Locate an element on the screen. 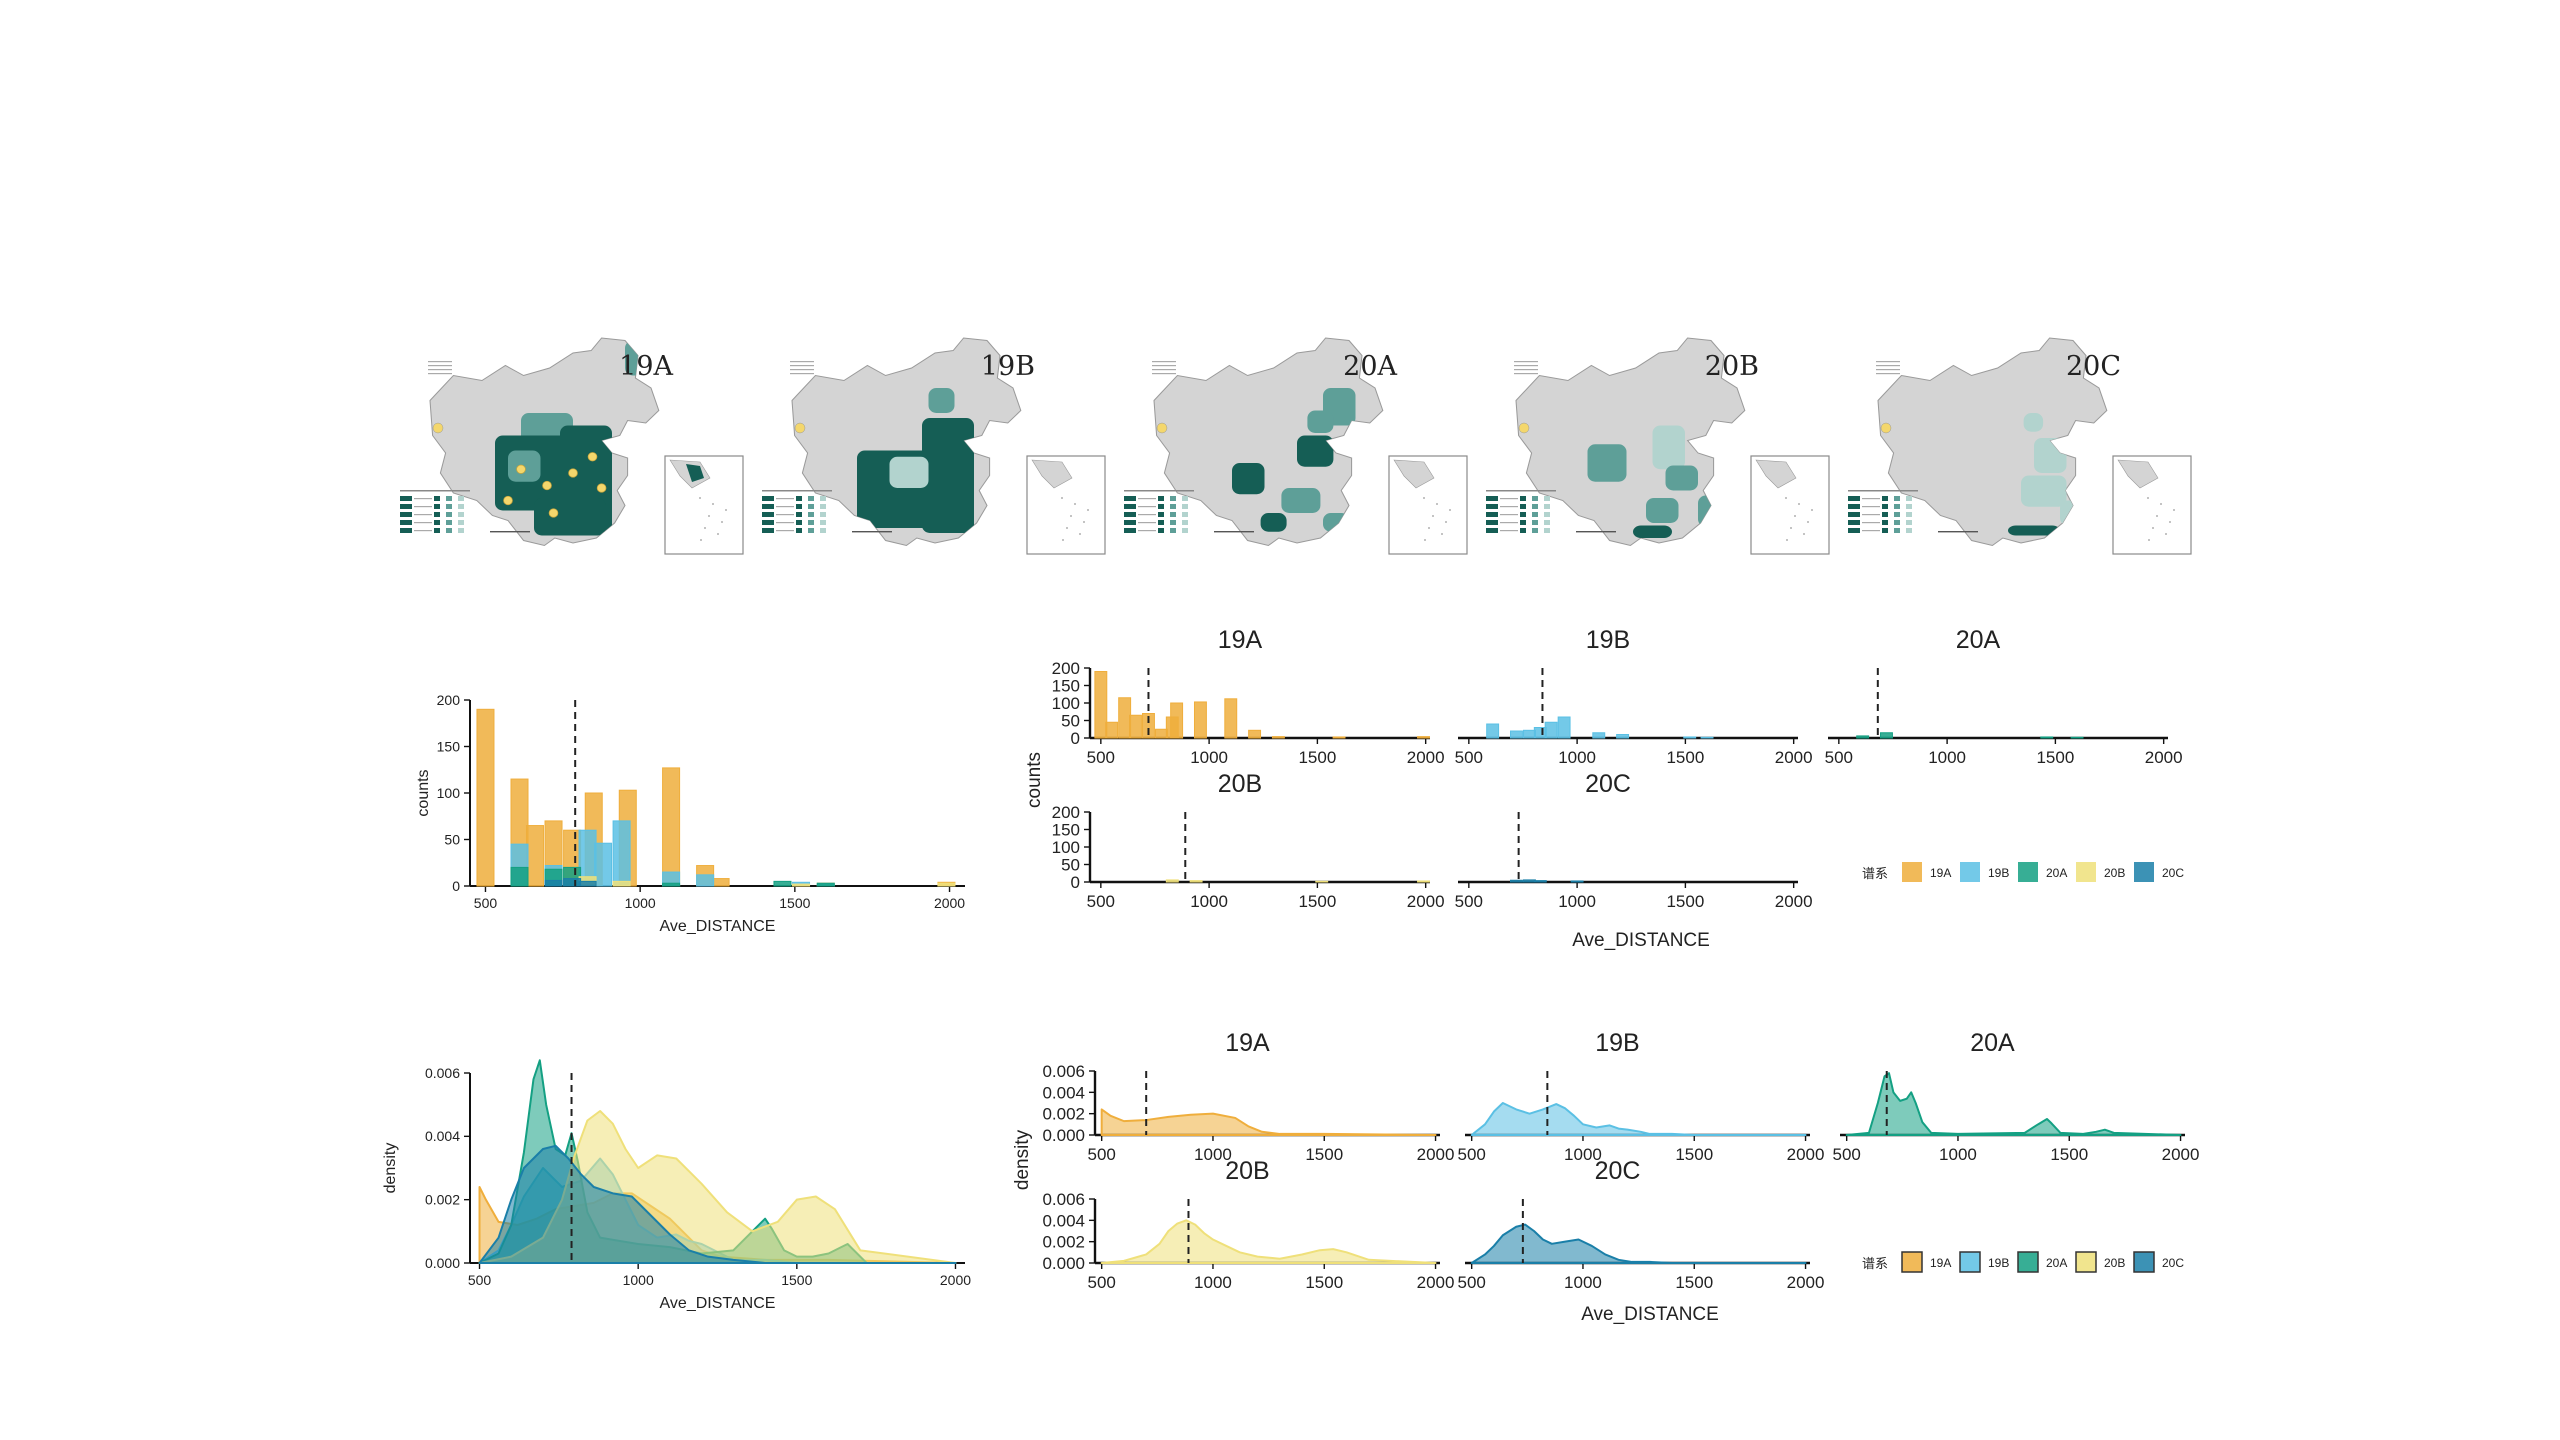  facet-19A: 500 1000 1500 2000 0.000 0.002 0.004 0.006 19A is located at coordinates (1248, 1096).